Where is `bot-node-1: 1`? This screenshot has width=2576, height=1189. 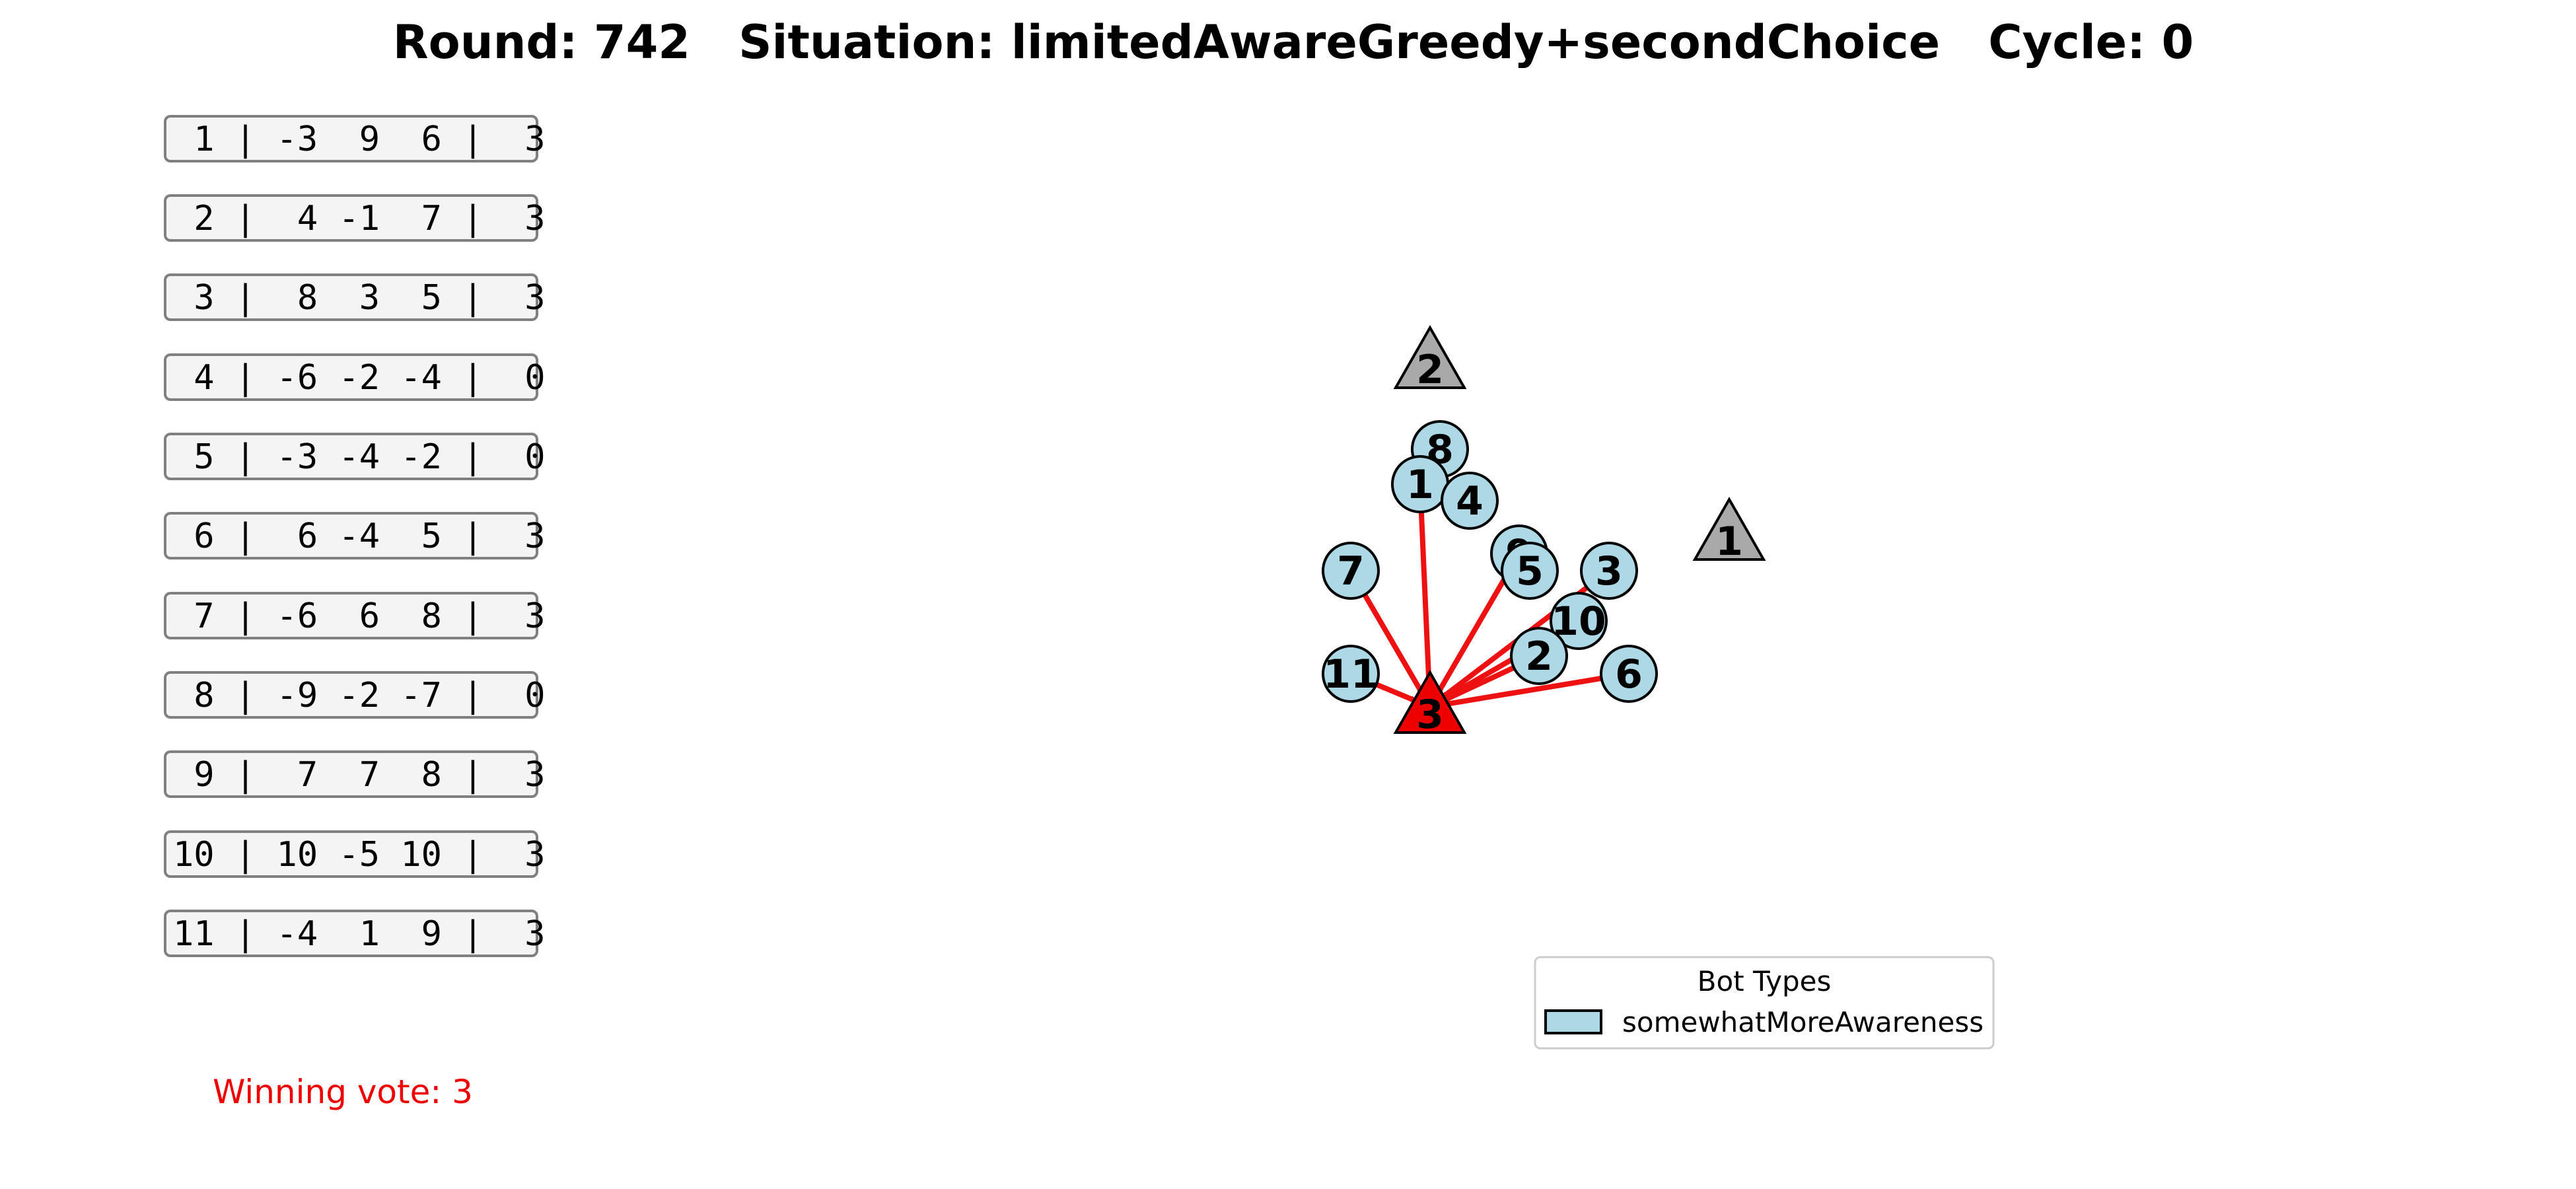
bot-node-1: 1 is located at coordinates (1420, 484).